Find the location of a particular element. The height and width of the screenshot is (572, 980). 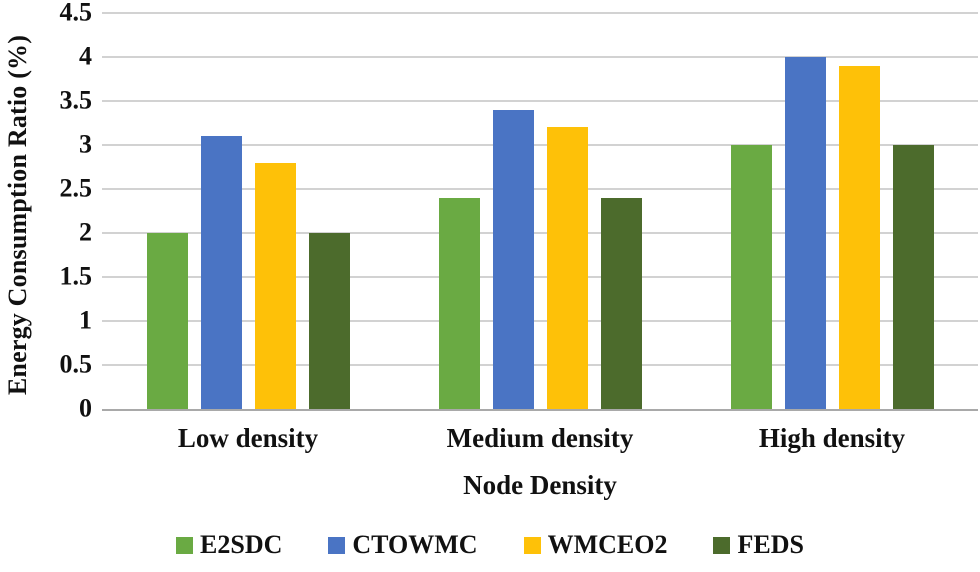

legend: E2SDC CTOWMC WMCEO2 FEDS is located at coordinates (490, 545).